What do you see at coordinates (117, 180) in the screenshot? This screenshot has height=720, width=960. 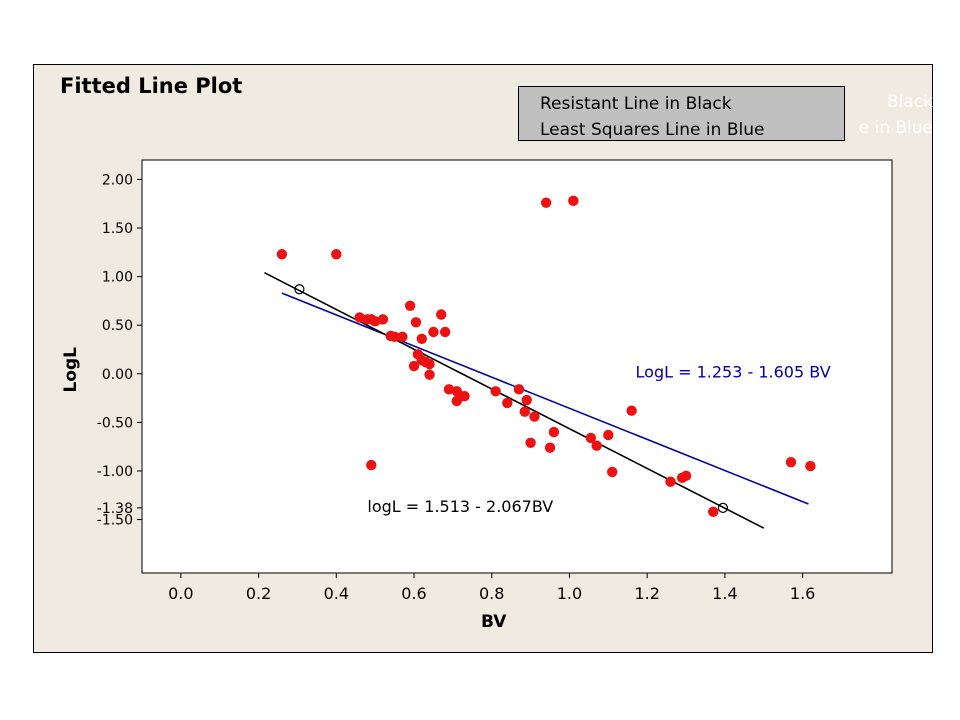 I see `y-tick-label: 2.00` at bounding box center [117, 180].